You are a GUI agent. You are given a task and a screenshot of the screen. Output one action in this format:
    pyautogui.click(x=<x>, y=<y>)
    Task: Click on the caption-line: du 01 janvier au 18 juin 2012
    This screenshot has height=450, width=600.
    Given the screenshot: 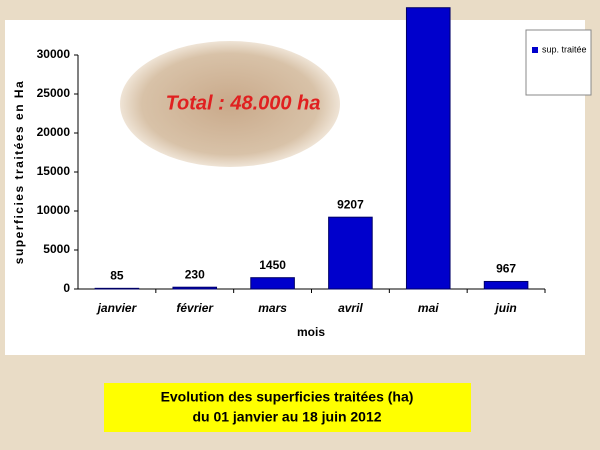 What is the action you would take?
    pyautogui.click(x=286, y=417)
    